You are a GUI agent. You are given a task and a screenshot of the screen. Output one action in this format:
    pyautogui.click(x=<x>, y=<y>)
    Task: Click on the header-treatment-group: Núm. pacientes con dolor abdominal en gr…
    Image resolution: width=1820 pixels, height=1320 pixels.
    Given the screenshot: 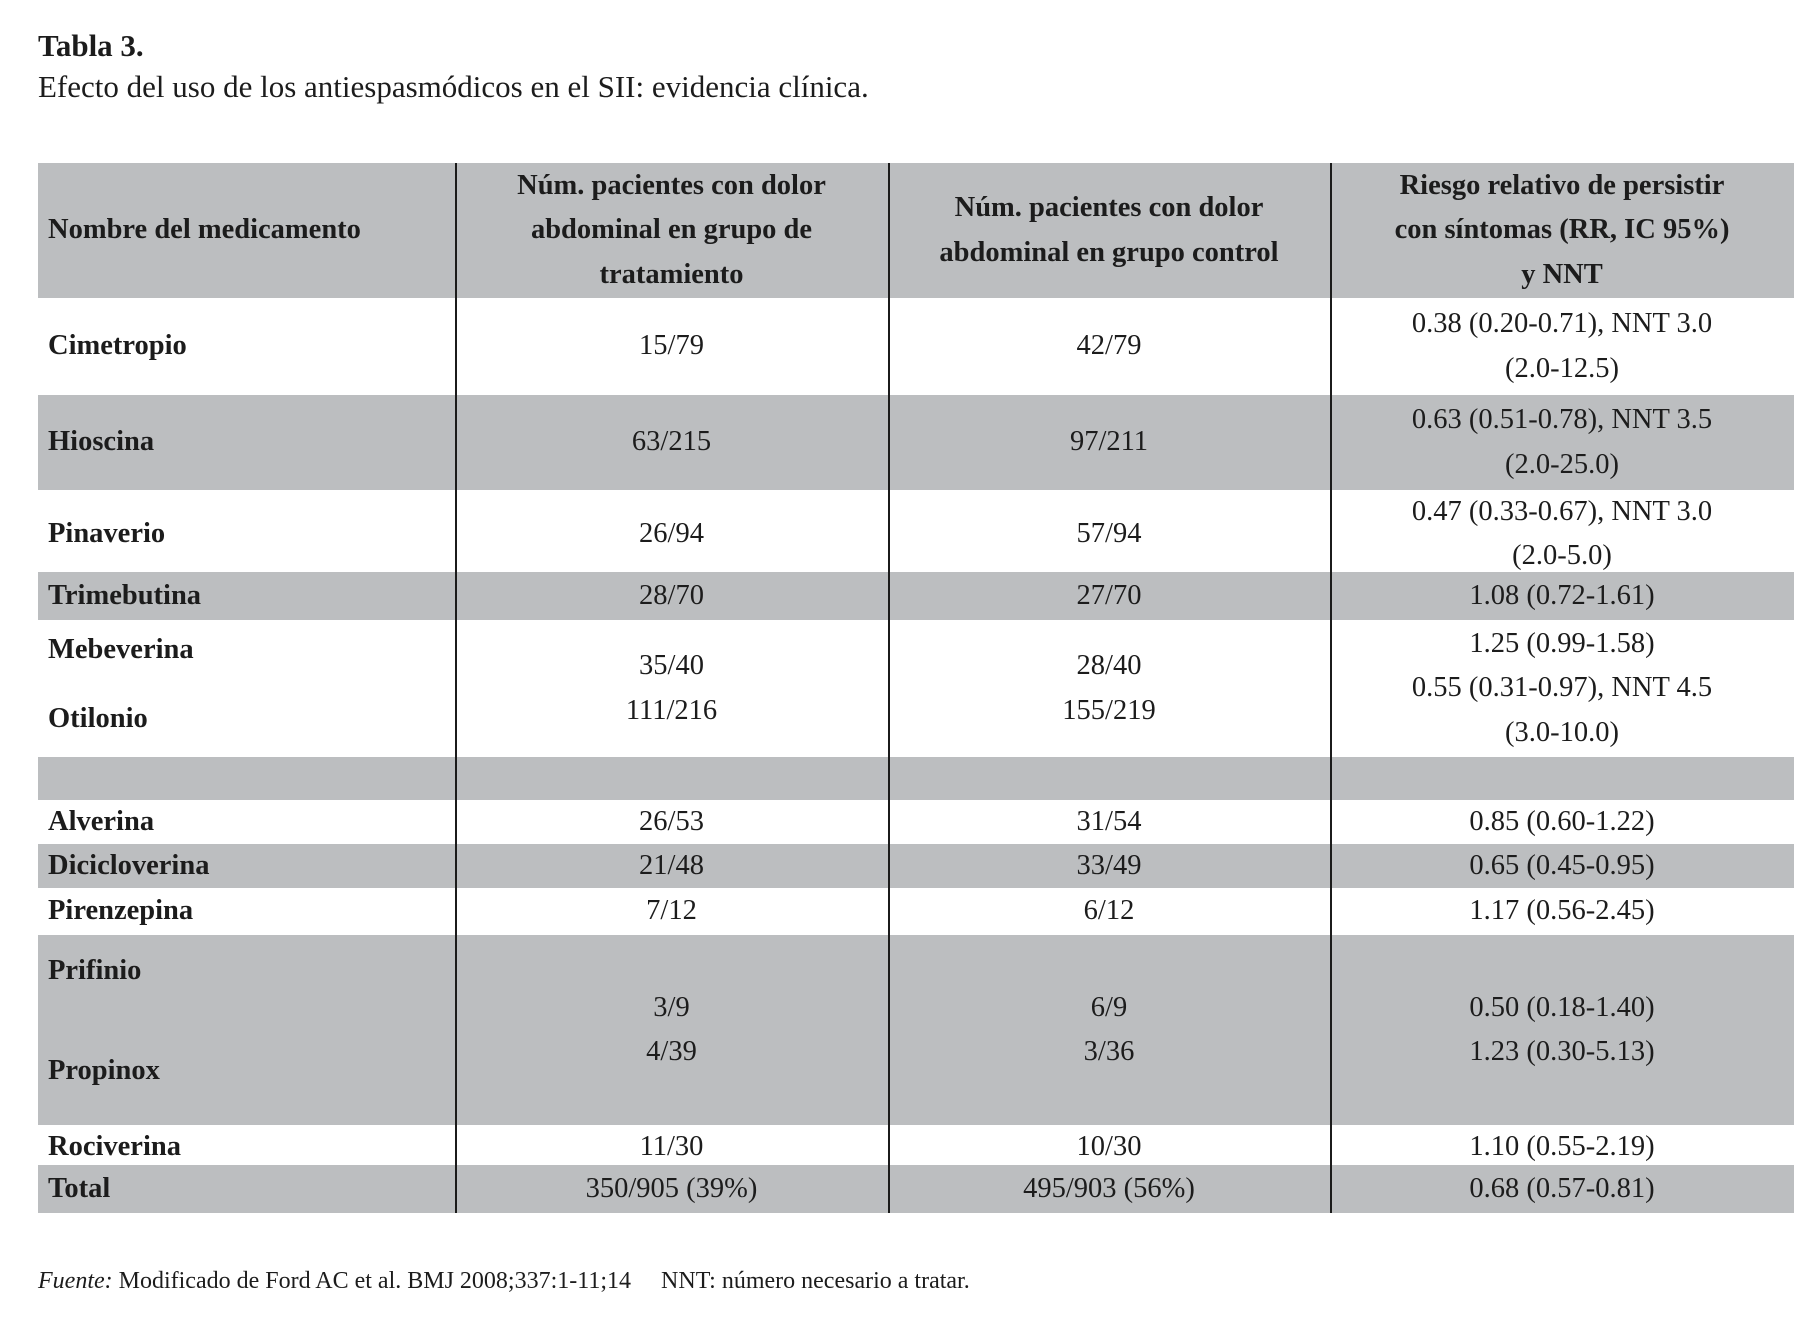 What is the action you would take?
    pyautogui.click(x=671, y=230)
    